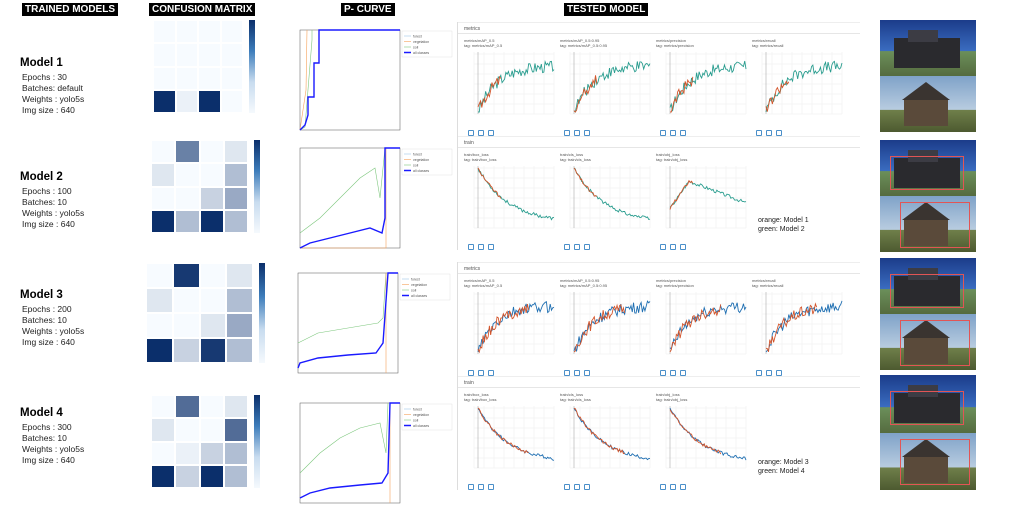 The width and height of the screenshot is (1024, 513). What do you see at coordinates (421, 415) in the screenshot?
I see `legend-entry: vegetation` at bounding box center [421, 415].